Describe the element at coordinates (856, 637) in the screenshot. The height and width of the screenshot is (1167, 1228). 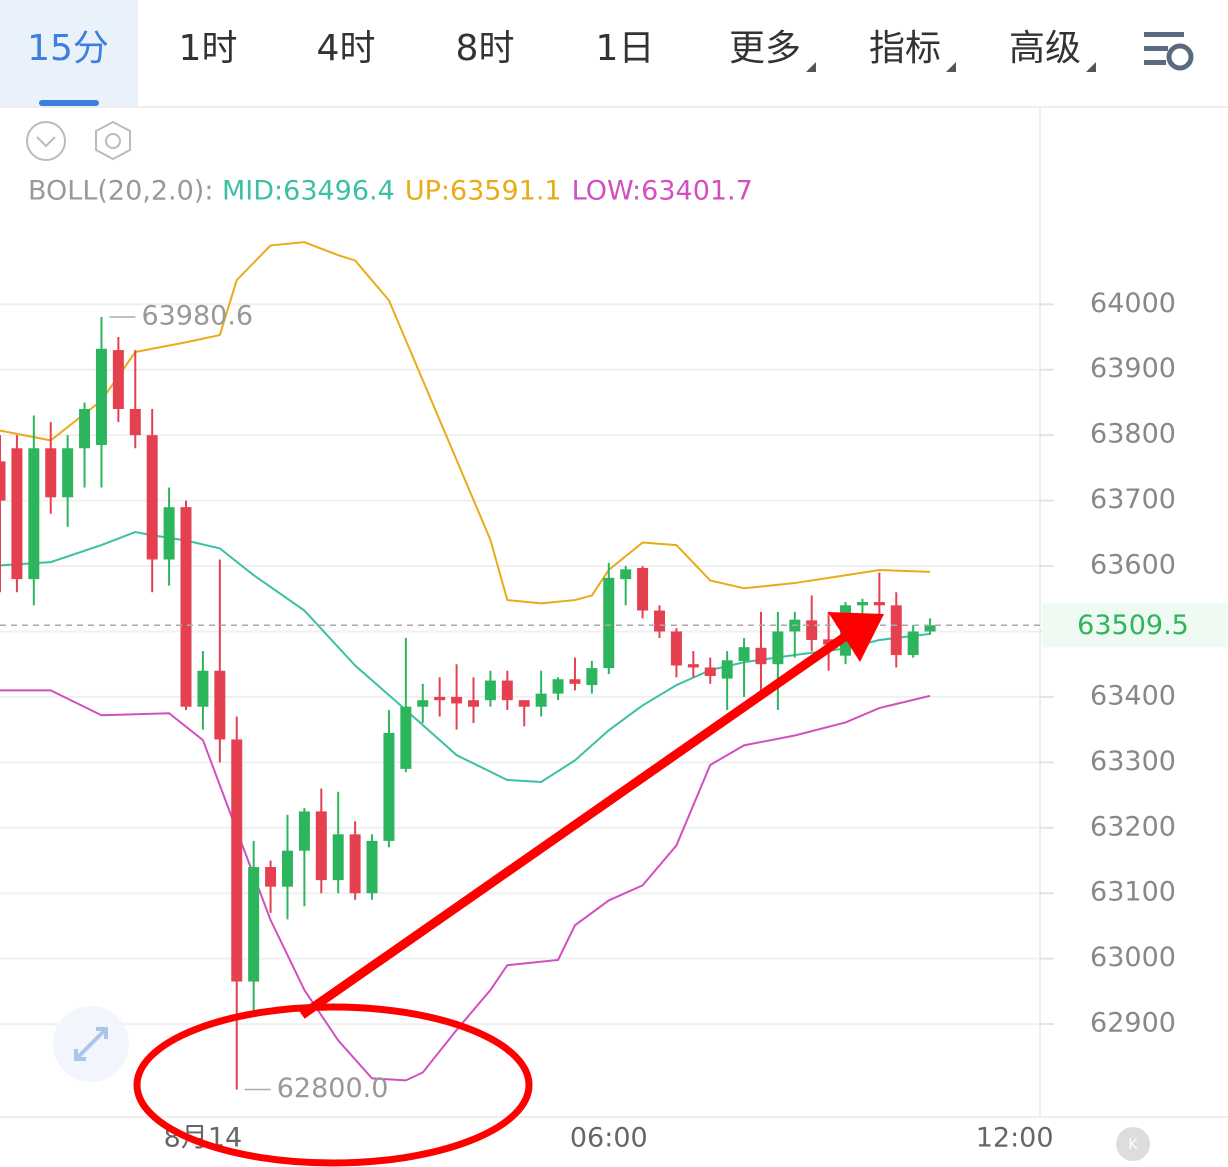
I see `arrow-head` at that location.